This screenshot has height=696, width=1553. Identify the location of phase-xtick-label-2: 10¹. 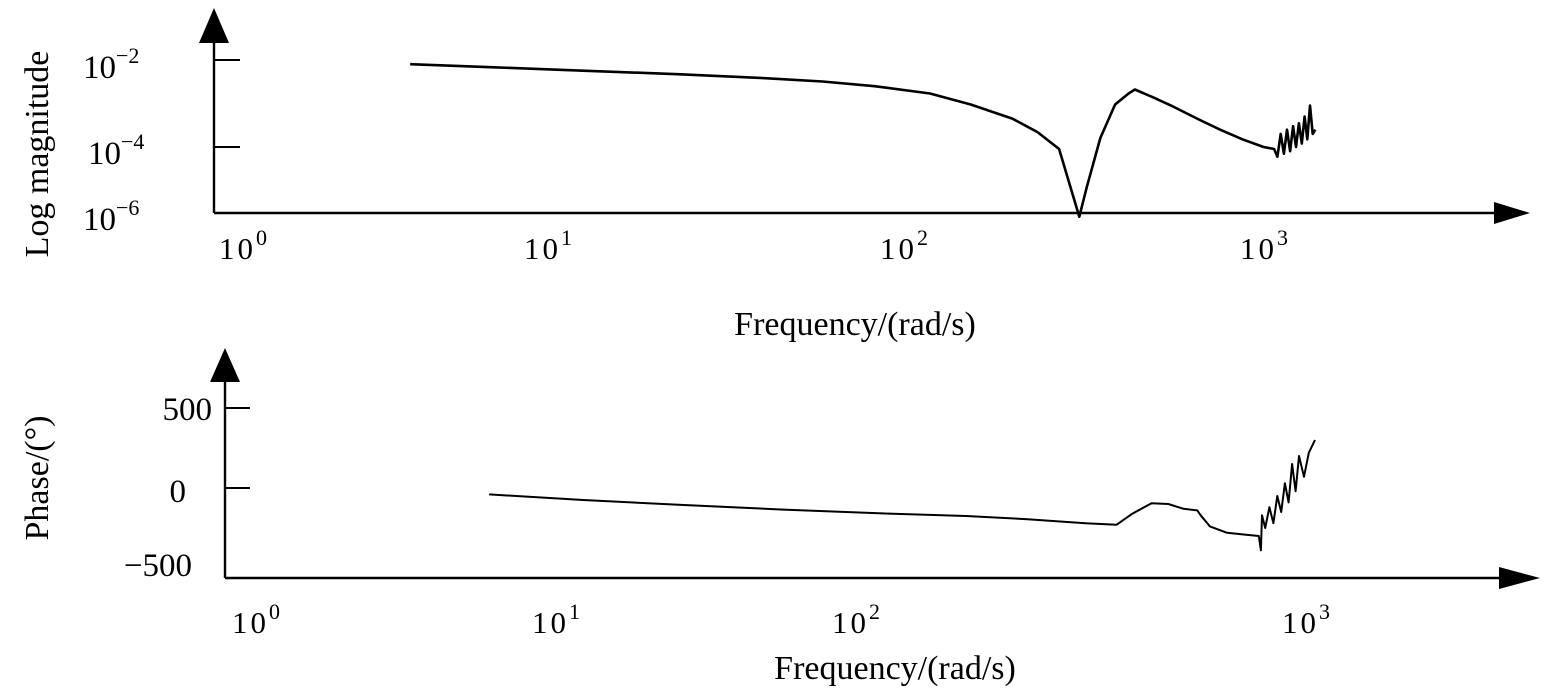
(556, 619).